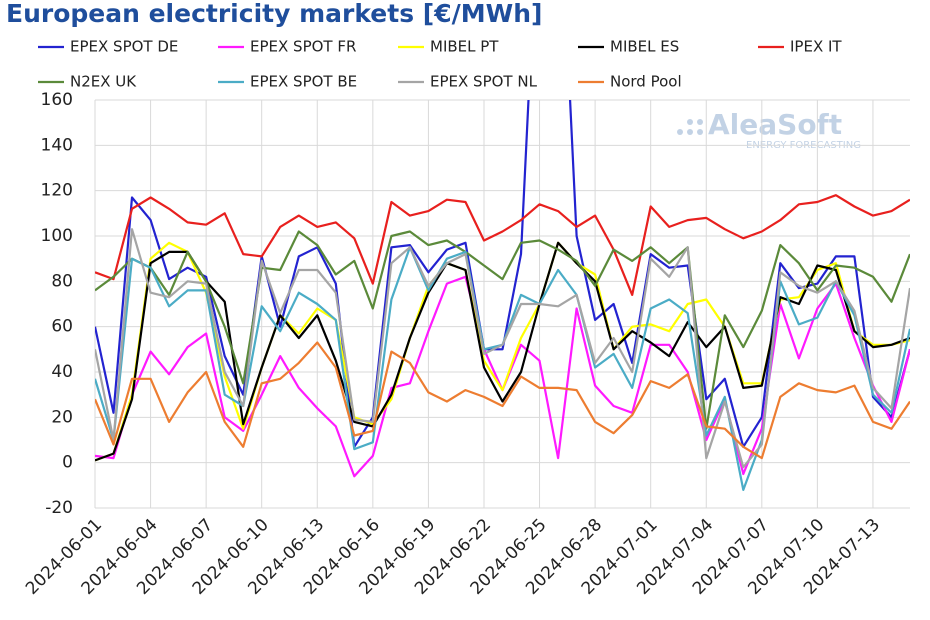 This screenshot has width=930, height=620. Describe the element at coordinates (502, 245) in the screenshot. I see `series-line` at that location.